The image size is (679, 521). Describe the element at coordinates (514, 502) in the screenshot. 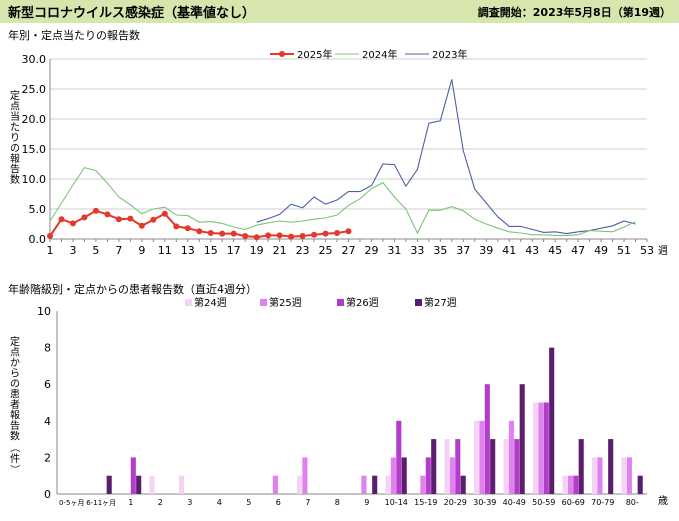

I see `x-tick-label: 40-49` at that location.